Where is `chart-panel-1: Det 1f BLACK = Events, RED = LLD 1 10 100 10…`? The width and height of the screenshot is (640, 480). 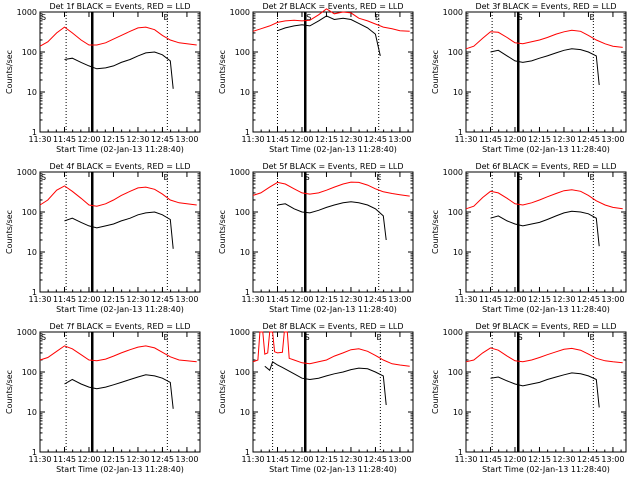 chart-panel-1: Det 1f BLACK = Events, RED = LLD 1 10 100 10… is located at coordinates (103, 78).